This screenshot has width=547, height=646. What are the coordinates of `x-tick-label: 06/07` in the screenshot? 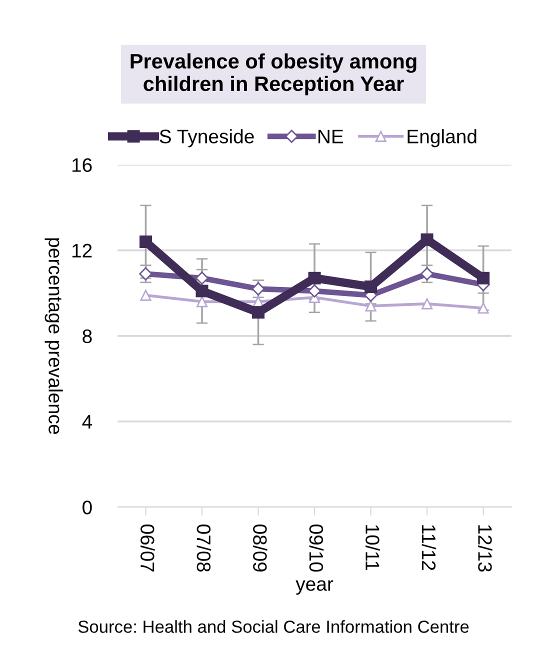 It's located at (147, 548).